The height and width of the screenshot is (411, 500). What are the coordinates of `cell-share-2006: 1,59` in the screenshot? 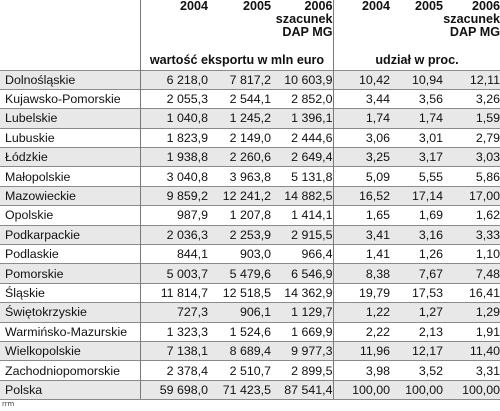 It's located at (471, 118).